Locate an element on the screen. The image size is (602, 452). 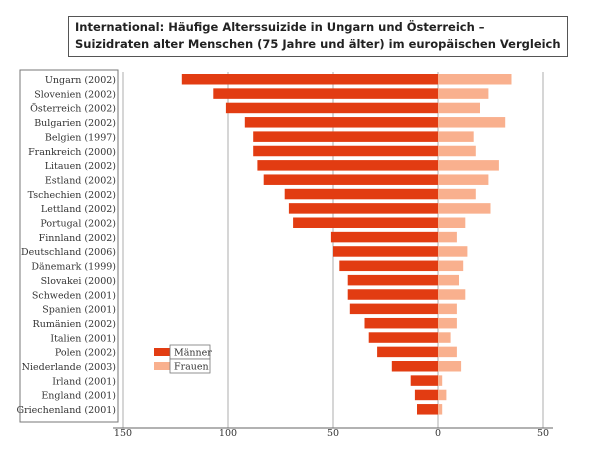
x-tick-label: 100 is located at coordinates (228, 433).